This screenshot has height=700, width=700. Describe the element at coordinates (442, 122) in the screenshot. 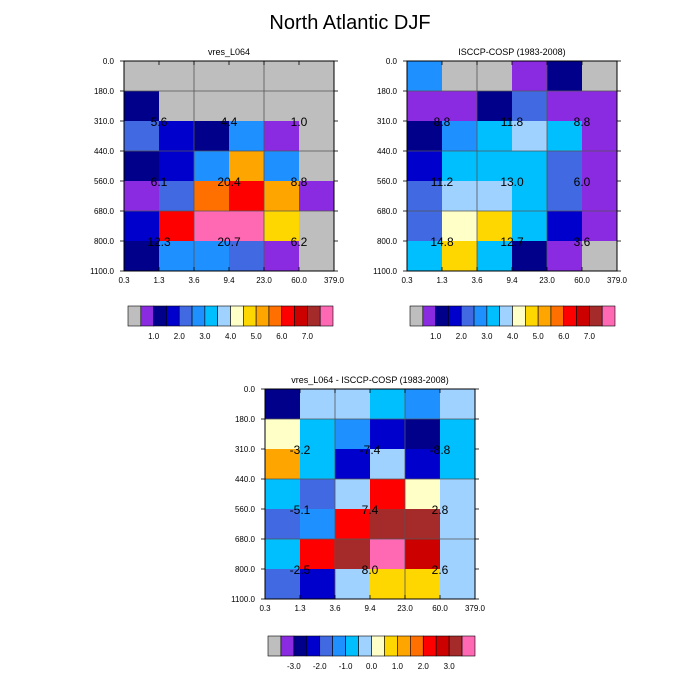

I see `box-value-label: 8.8` at that location.